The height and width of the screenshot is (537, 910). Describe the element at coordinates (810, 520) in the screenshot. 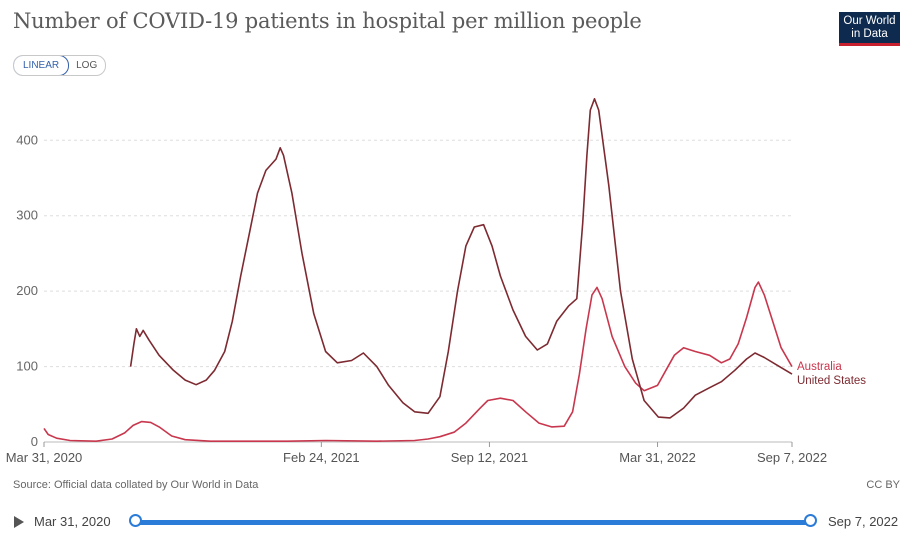

I see `timeline-end-handle` at that location.